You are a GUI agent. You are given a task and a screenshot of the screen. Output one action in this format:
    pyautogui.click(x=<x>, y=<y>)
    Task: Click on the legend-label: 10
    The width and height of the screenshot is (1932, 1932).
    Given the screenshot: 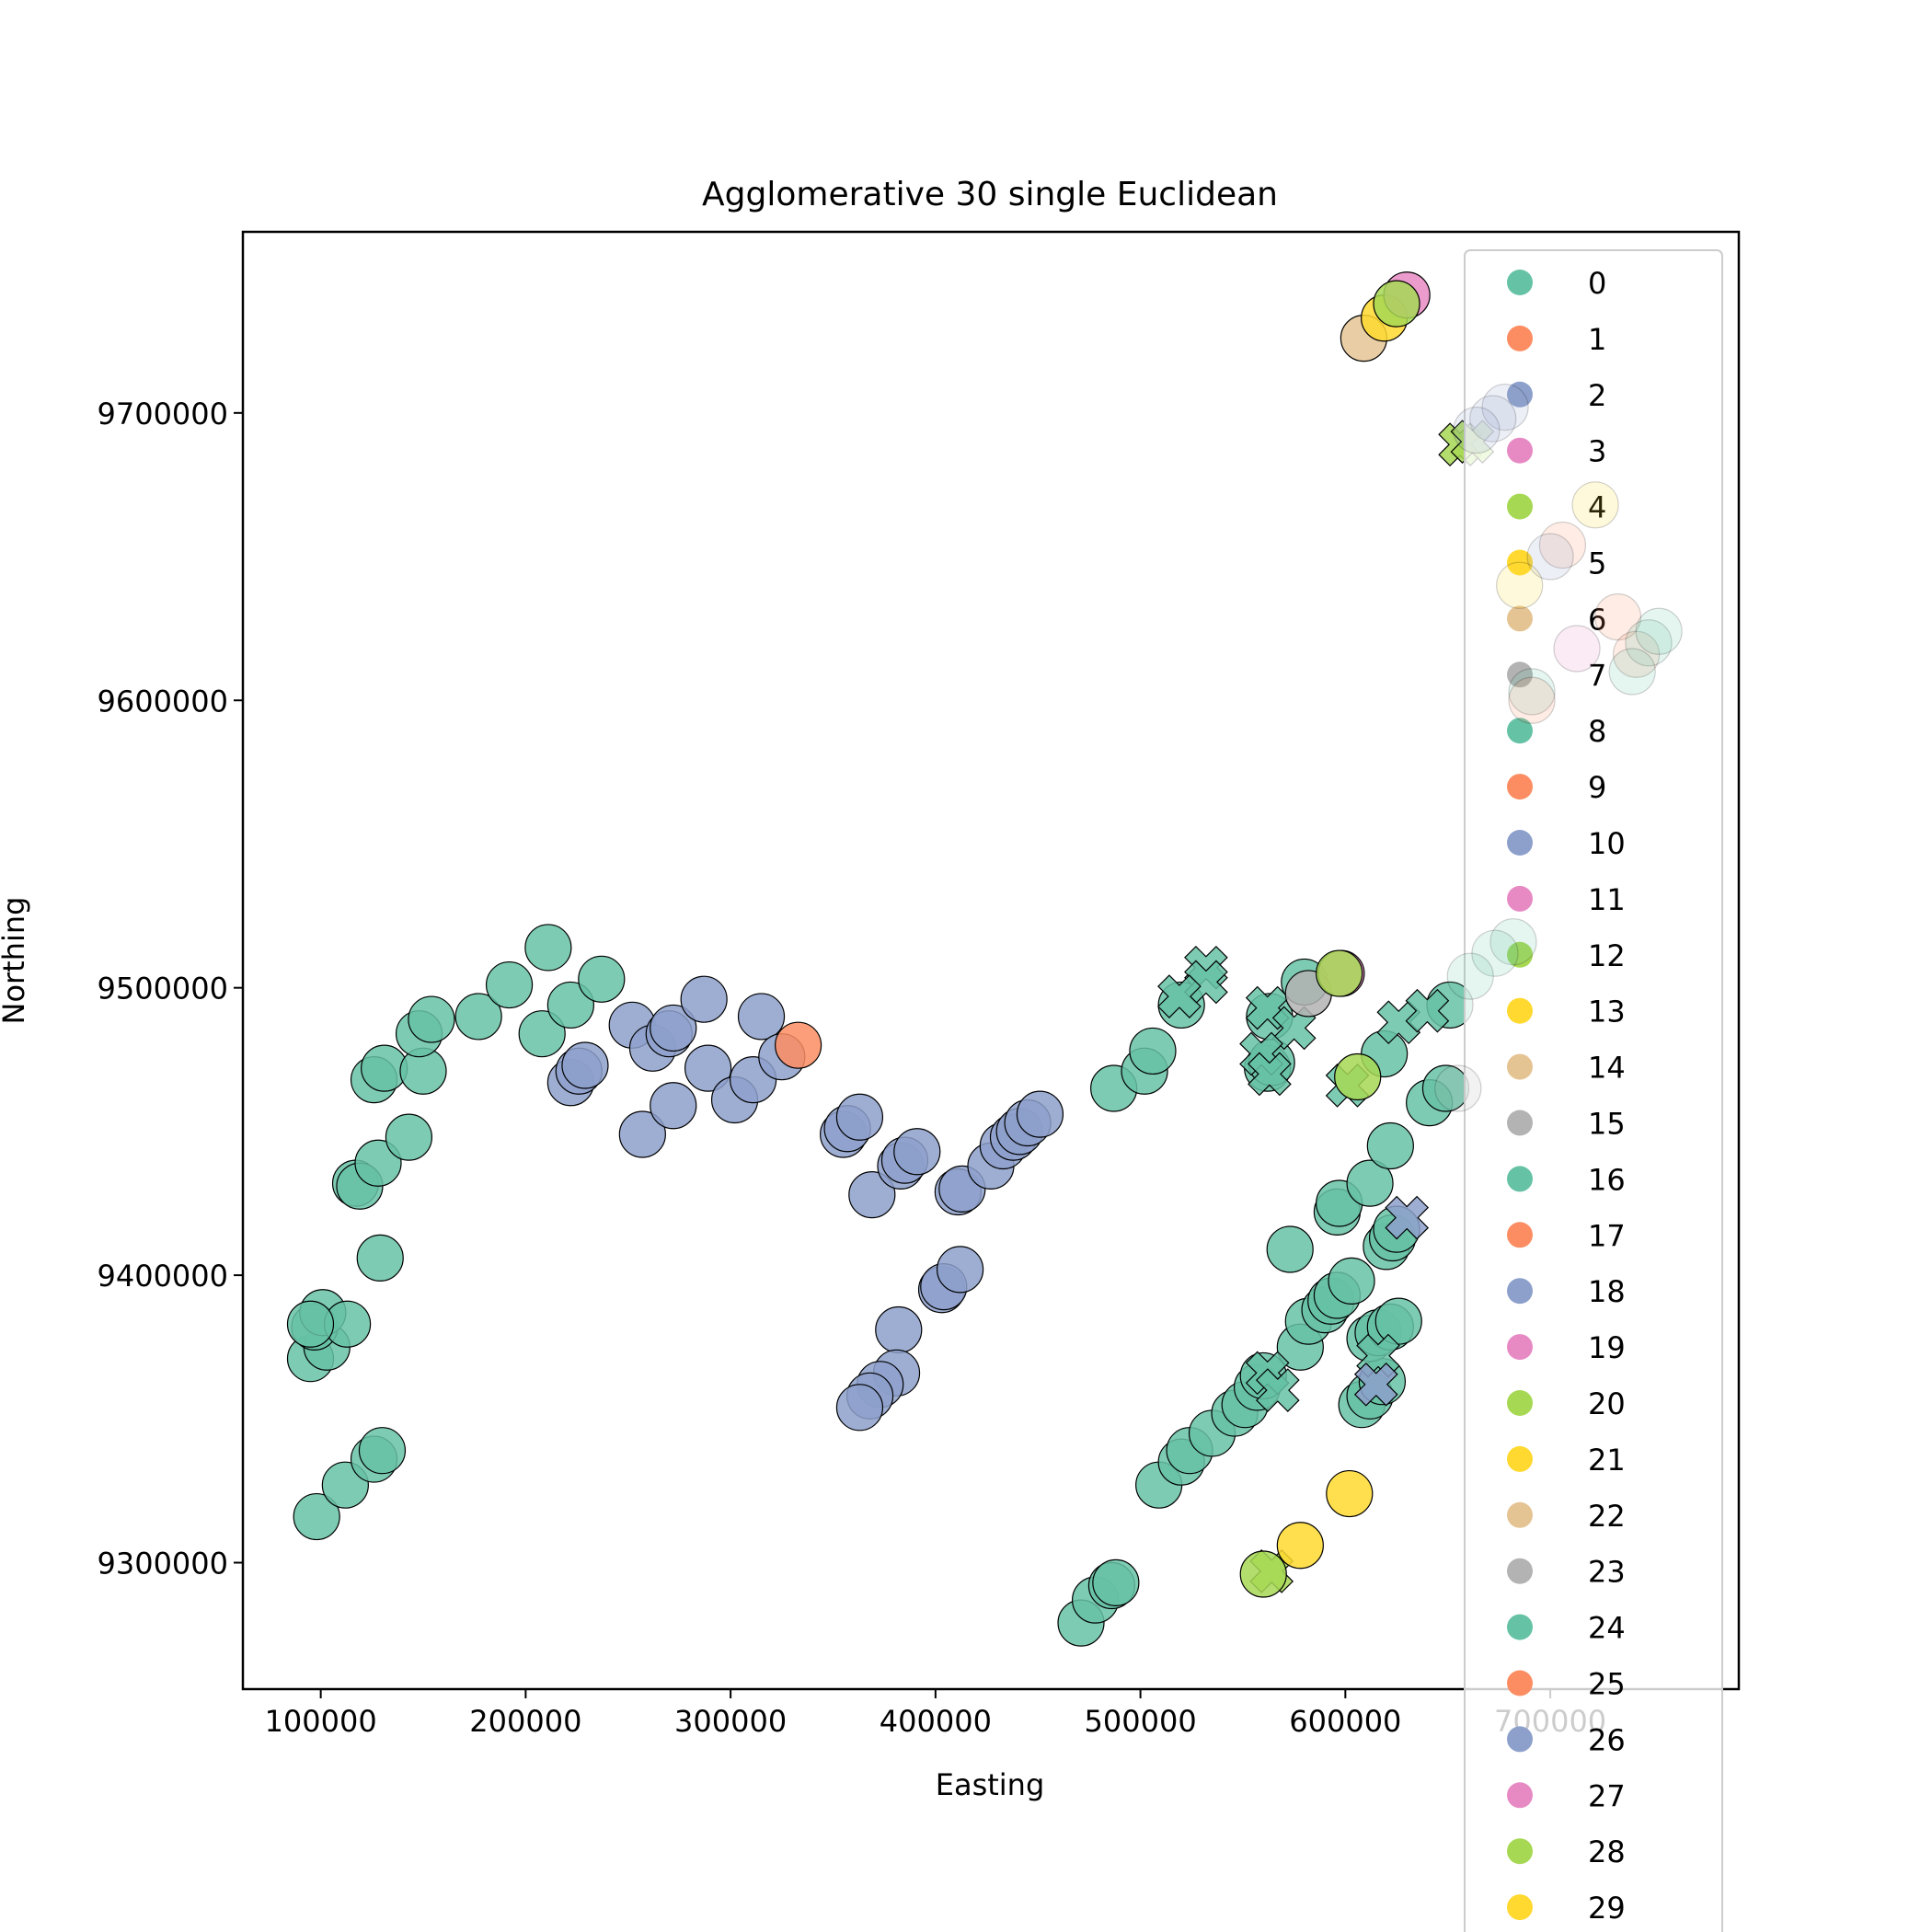 What is the action you would take?
    pyautogui.click(x=1607, y=843)
    